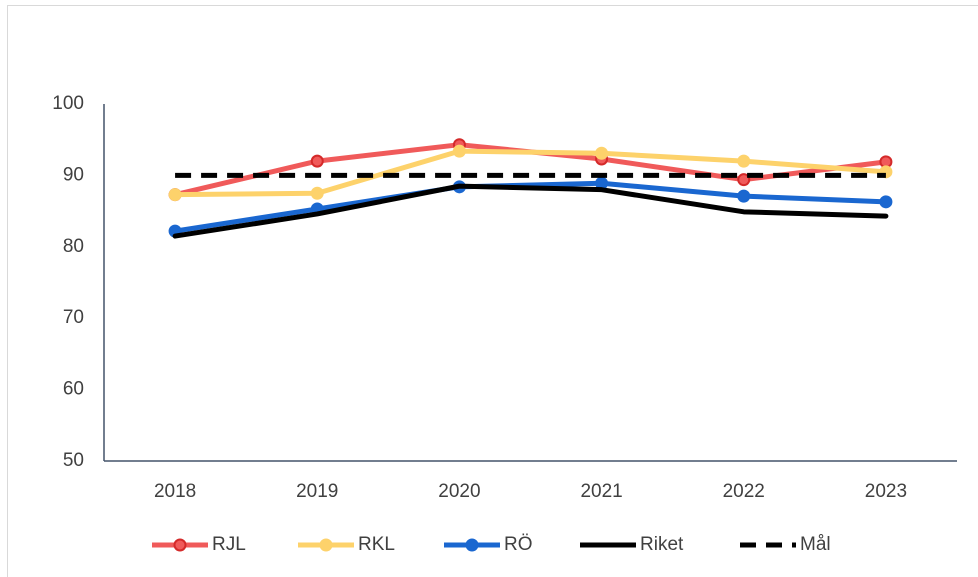 Image resolution: width=978 pixels, height=577 pixels. Describe the element at coordinates (886, 491) in the screenshot. I see `x-tick-label: 2023` at that location.